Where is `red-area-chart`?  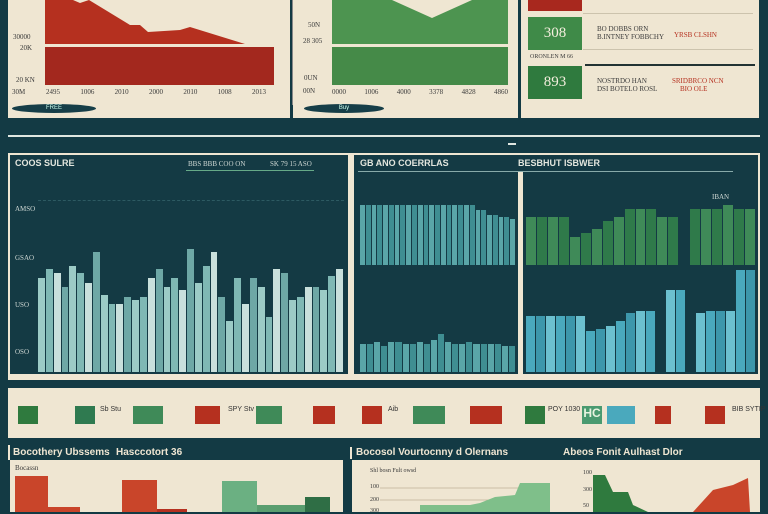
red-area-chart is located at coordinates (159, 42).